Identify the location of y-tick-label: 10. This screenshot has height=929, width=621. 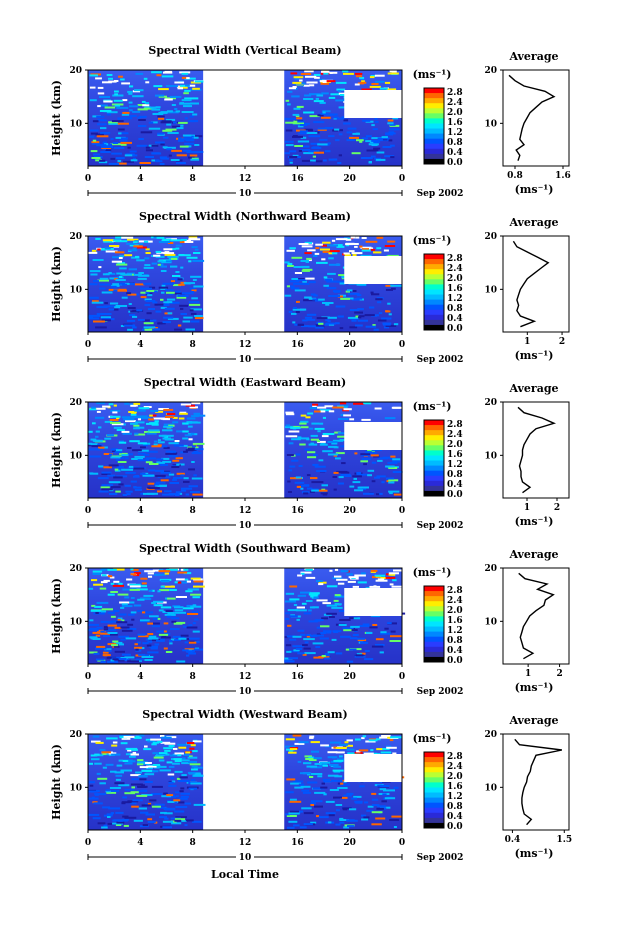
(75, 124).